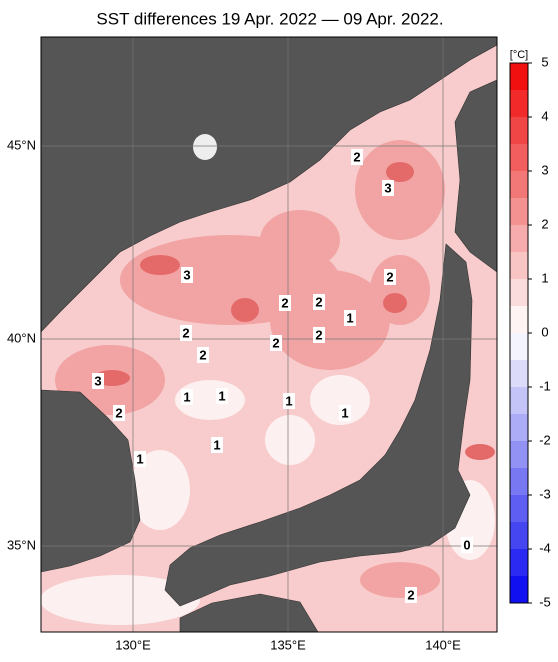  What do you see at coordinates (544, 331) in the screenshot?
I see `colorbar-tick-label: 0` at bounding box center [544, 331].